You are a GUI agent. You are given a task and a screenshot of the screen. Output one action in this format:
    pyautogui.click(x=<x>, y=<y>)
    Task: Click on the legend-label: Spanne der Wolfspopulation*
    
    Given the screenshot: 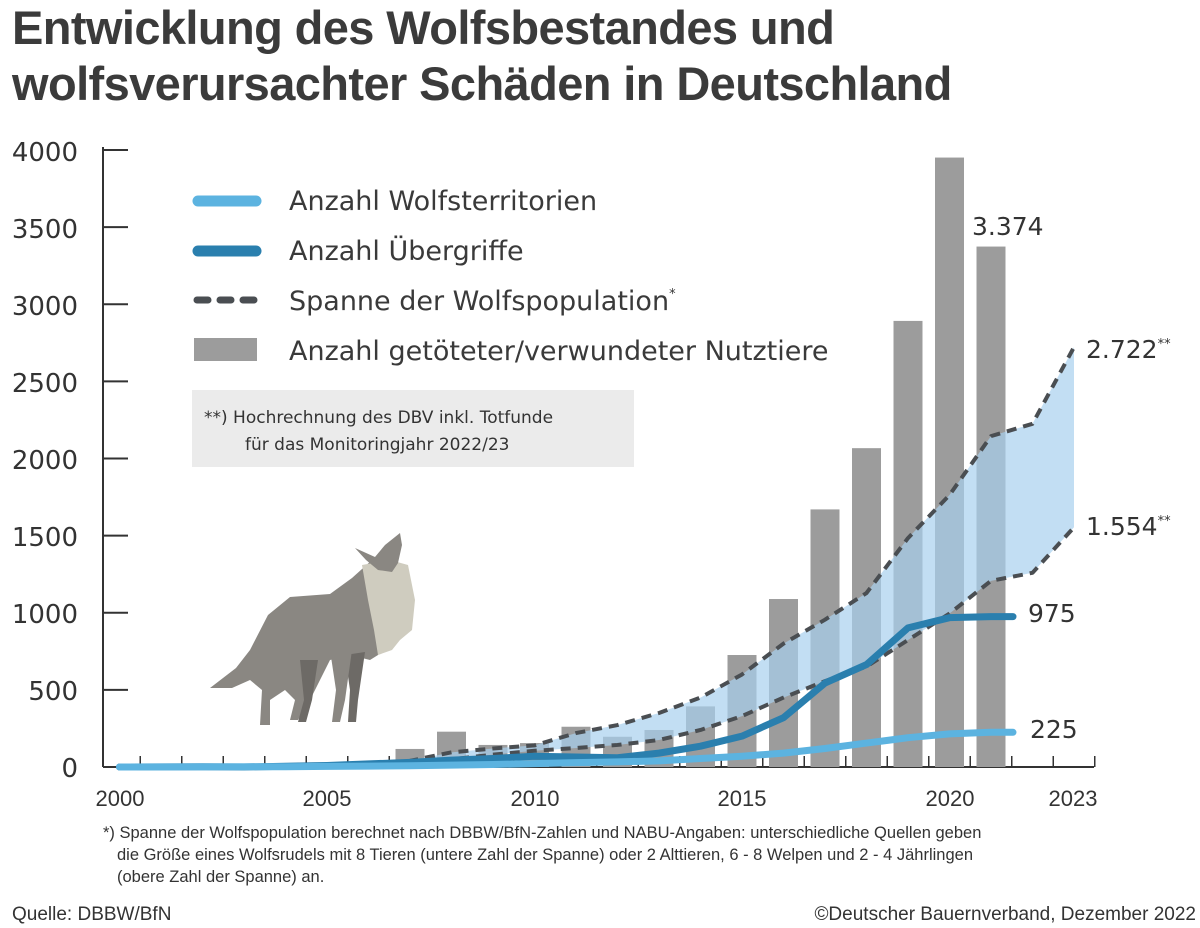 What is the action you would take?
    pyautogui.click(x=482, y=301)
    